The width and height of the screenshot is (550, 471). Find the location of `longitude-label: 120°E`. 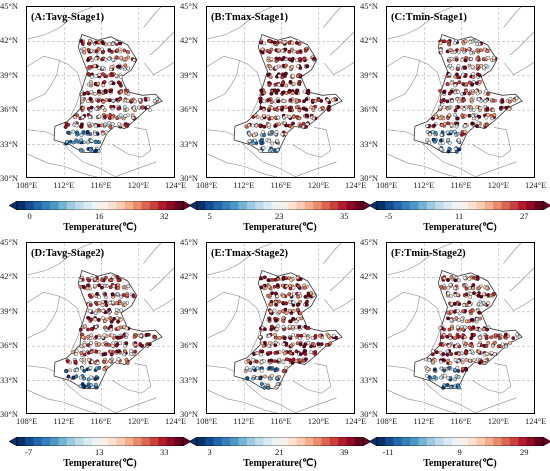

longitude-label: 120°E is located at coordinates (318, 421).